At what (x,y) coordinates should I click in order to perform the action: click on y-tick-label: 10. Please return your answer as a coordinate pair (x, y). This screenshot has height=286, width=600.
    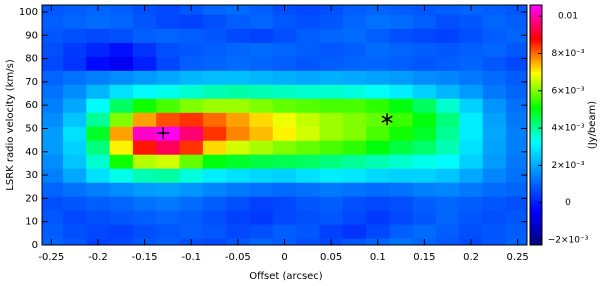
    Looking at the image, I should click on (31, 222).